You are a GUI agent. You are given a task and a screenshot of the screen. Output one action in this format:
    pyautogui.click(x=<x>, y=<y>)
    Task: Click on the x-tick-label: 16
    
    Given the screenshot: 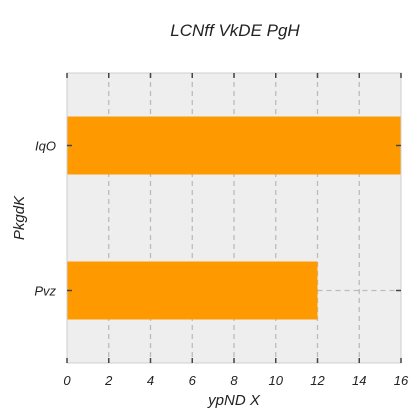 What is the action you would take?
    pyautogui.click(x=401, y=380)
    